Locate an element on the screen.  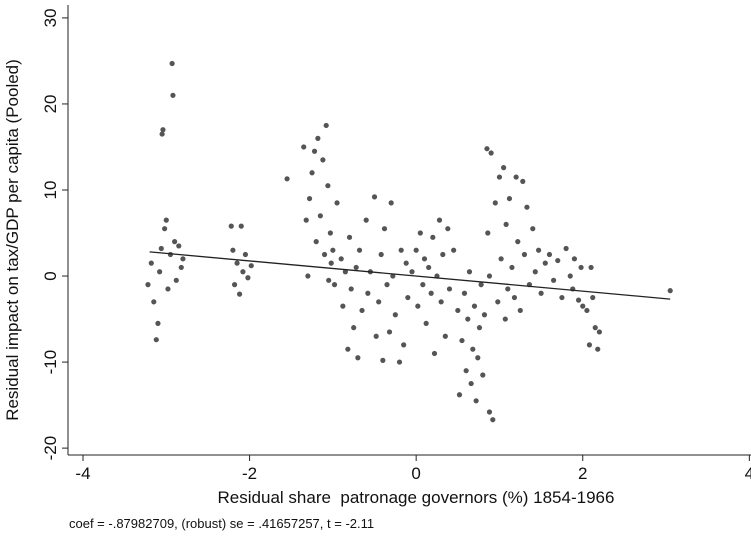
x-tick-label: -4 is located at coordinates (82, 473).